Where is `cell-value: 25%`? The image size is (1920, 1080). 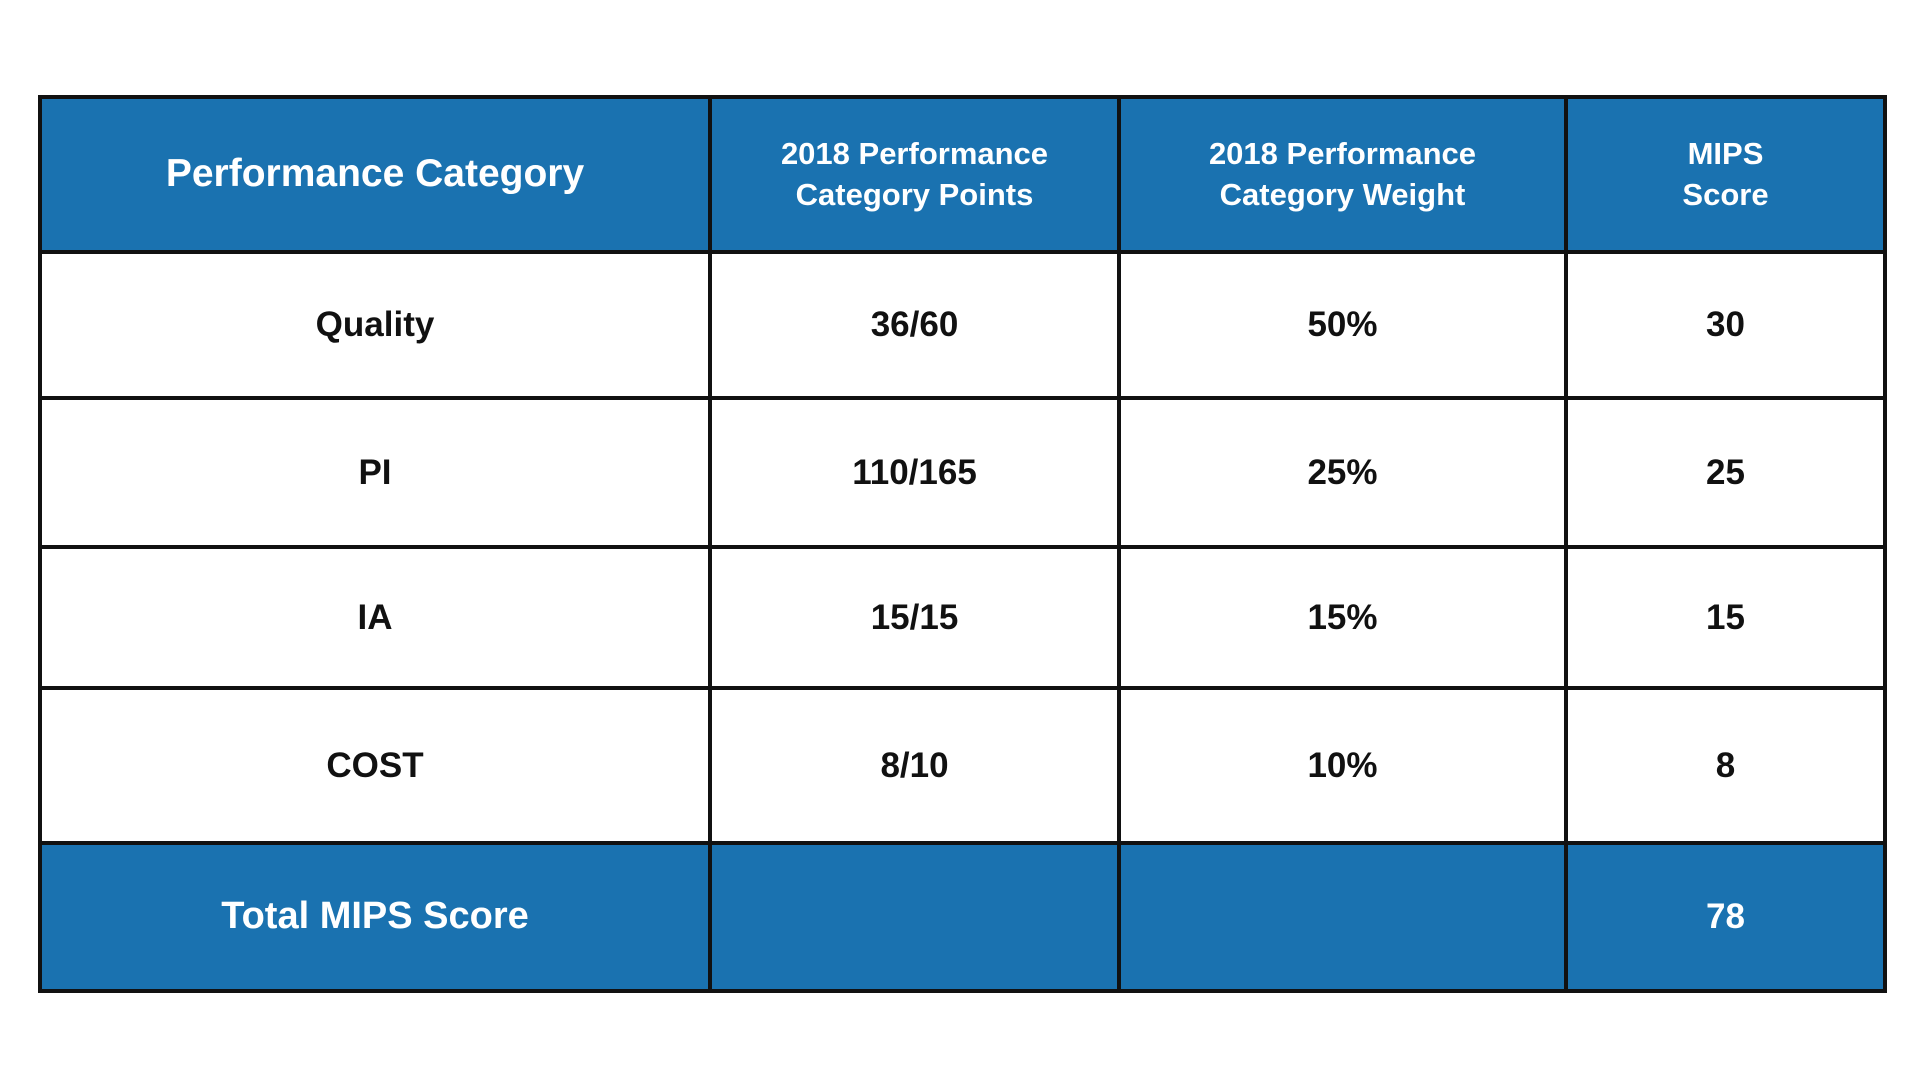 cell-value: 25% is located at coordinates (1342, 472).